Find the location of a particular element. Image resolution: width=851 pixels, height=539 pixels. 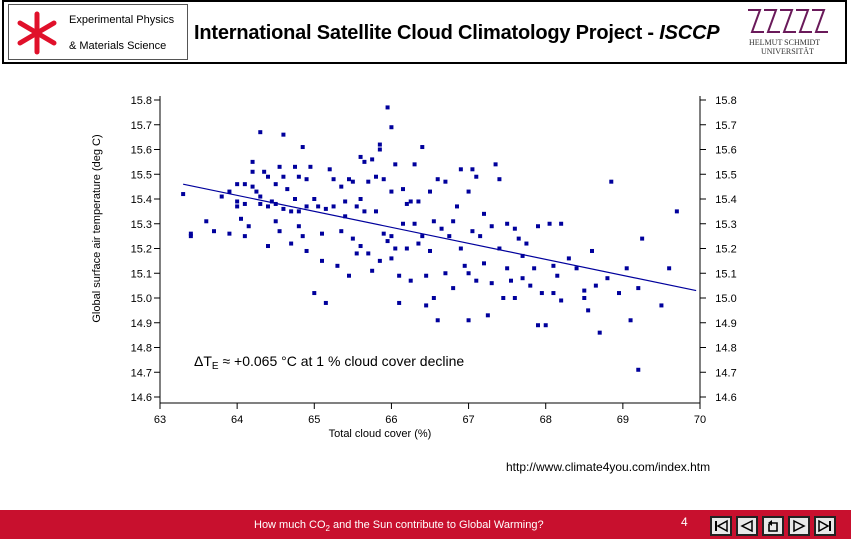

last-slide-icon is located at coordinates (824, 526).